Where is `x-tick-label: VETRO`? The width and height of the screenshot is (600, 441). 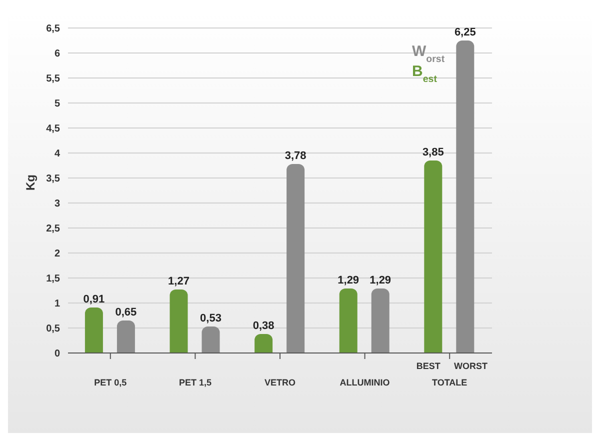 x-tick-label: VETRO is located at coordinates (280, 382).